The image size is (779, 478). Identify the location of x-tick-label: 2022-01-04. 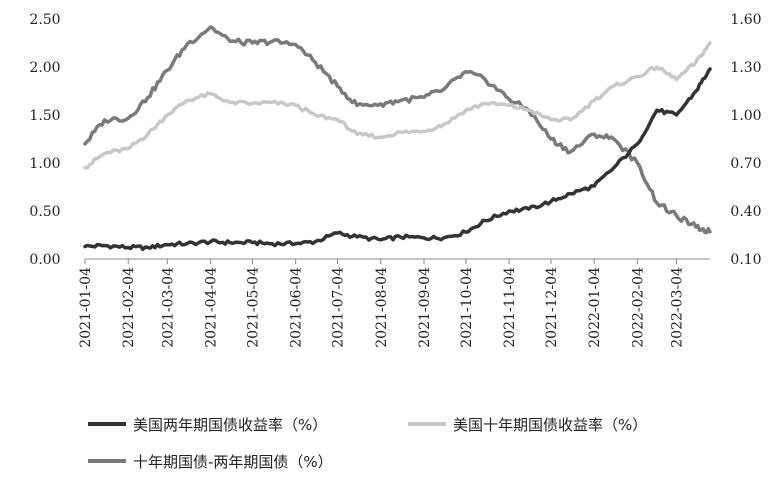
(595, 307).